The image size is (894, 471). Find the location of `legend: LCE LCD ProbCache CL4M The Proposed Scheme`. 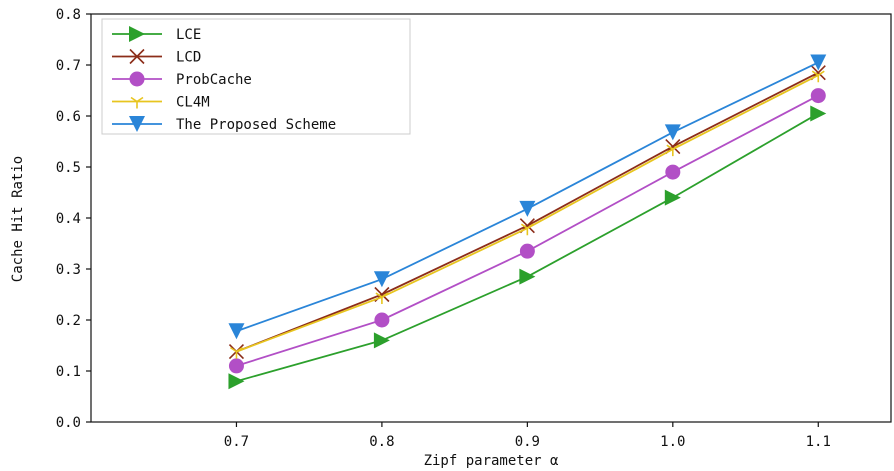

legend: LCE LCD ProbCache CL4M The Proposed Scheme is located at coordinates (256, 76).